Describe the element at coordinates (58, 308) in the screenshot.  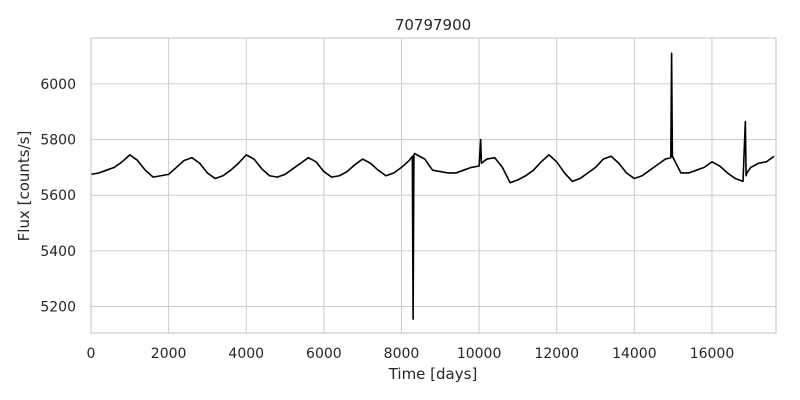
I see `y-tick-label: 5200` at that location.